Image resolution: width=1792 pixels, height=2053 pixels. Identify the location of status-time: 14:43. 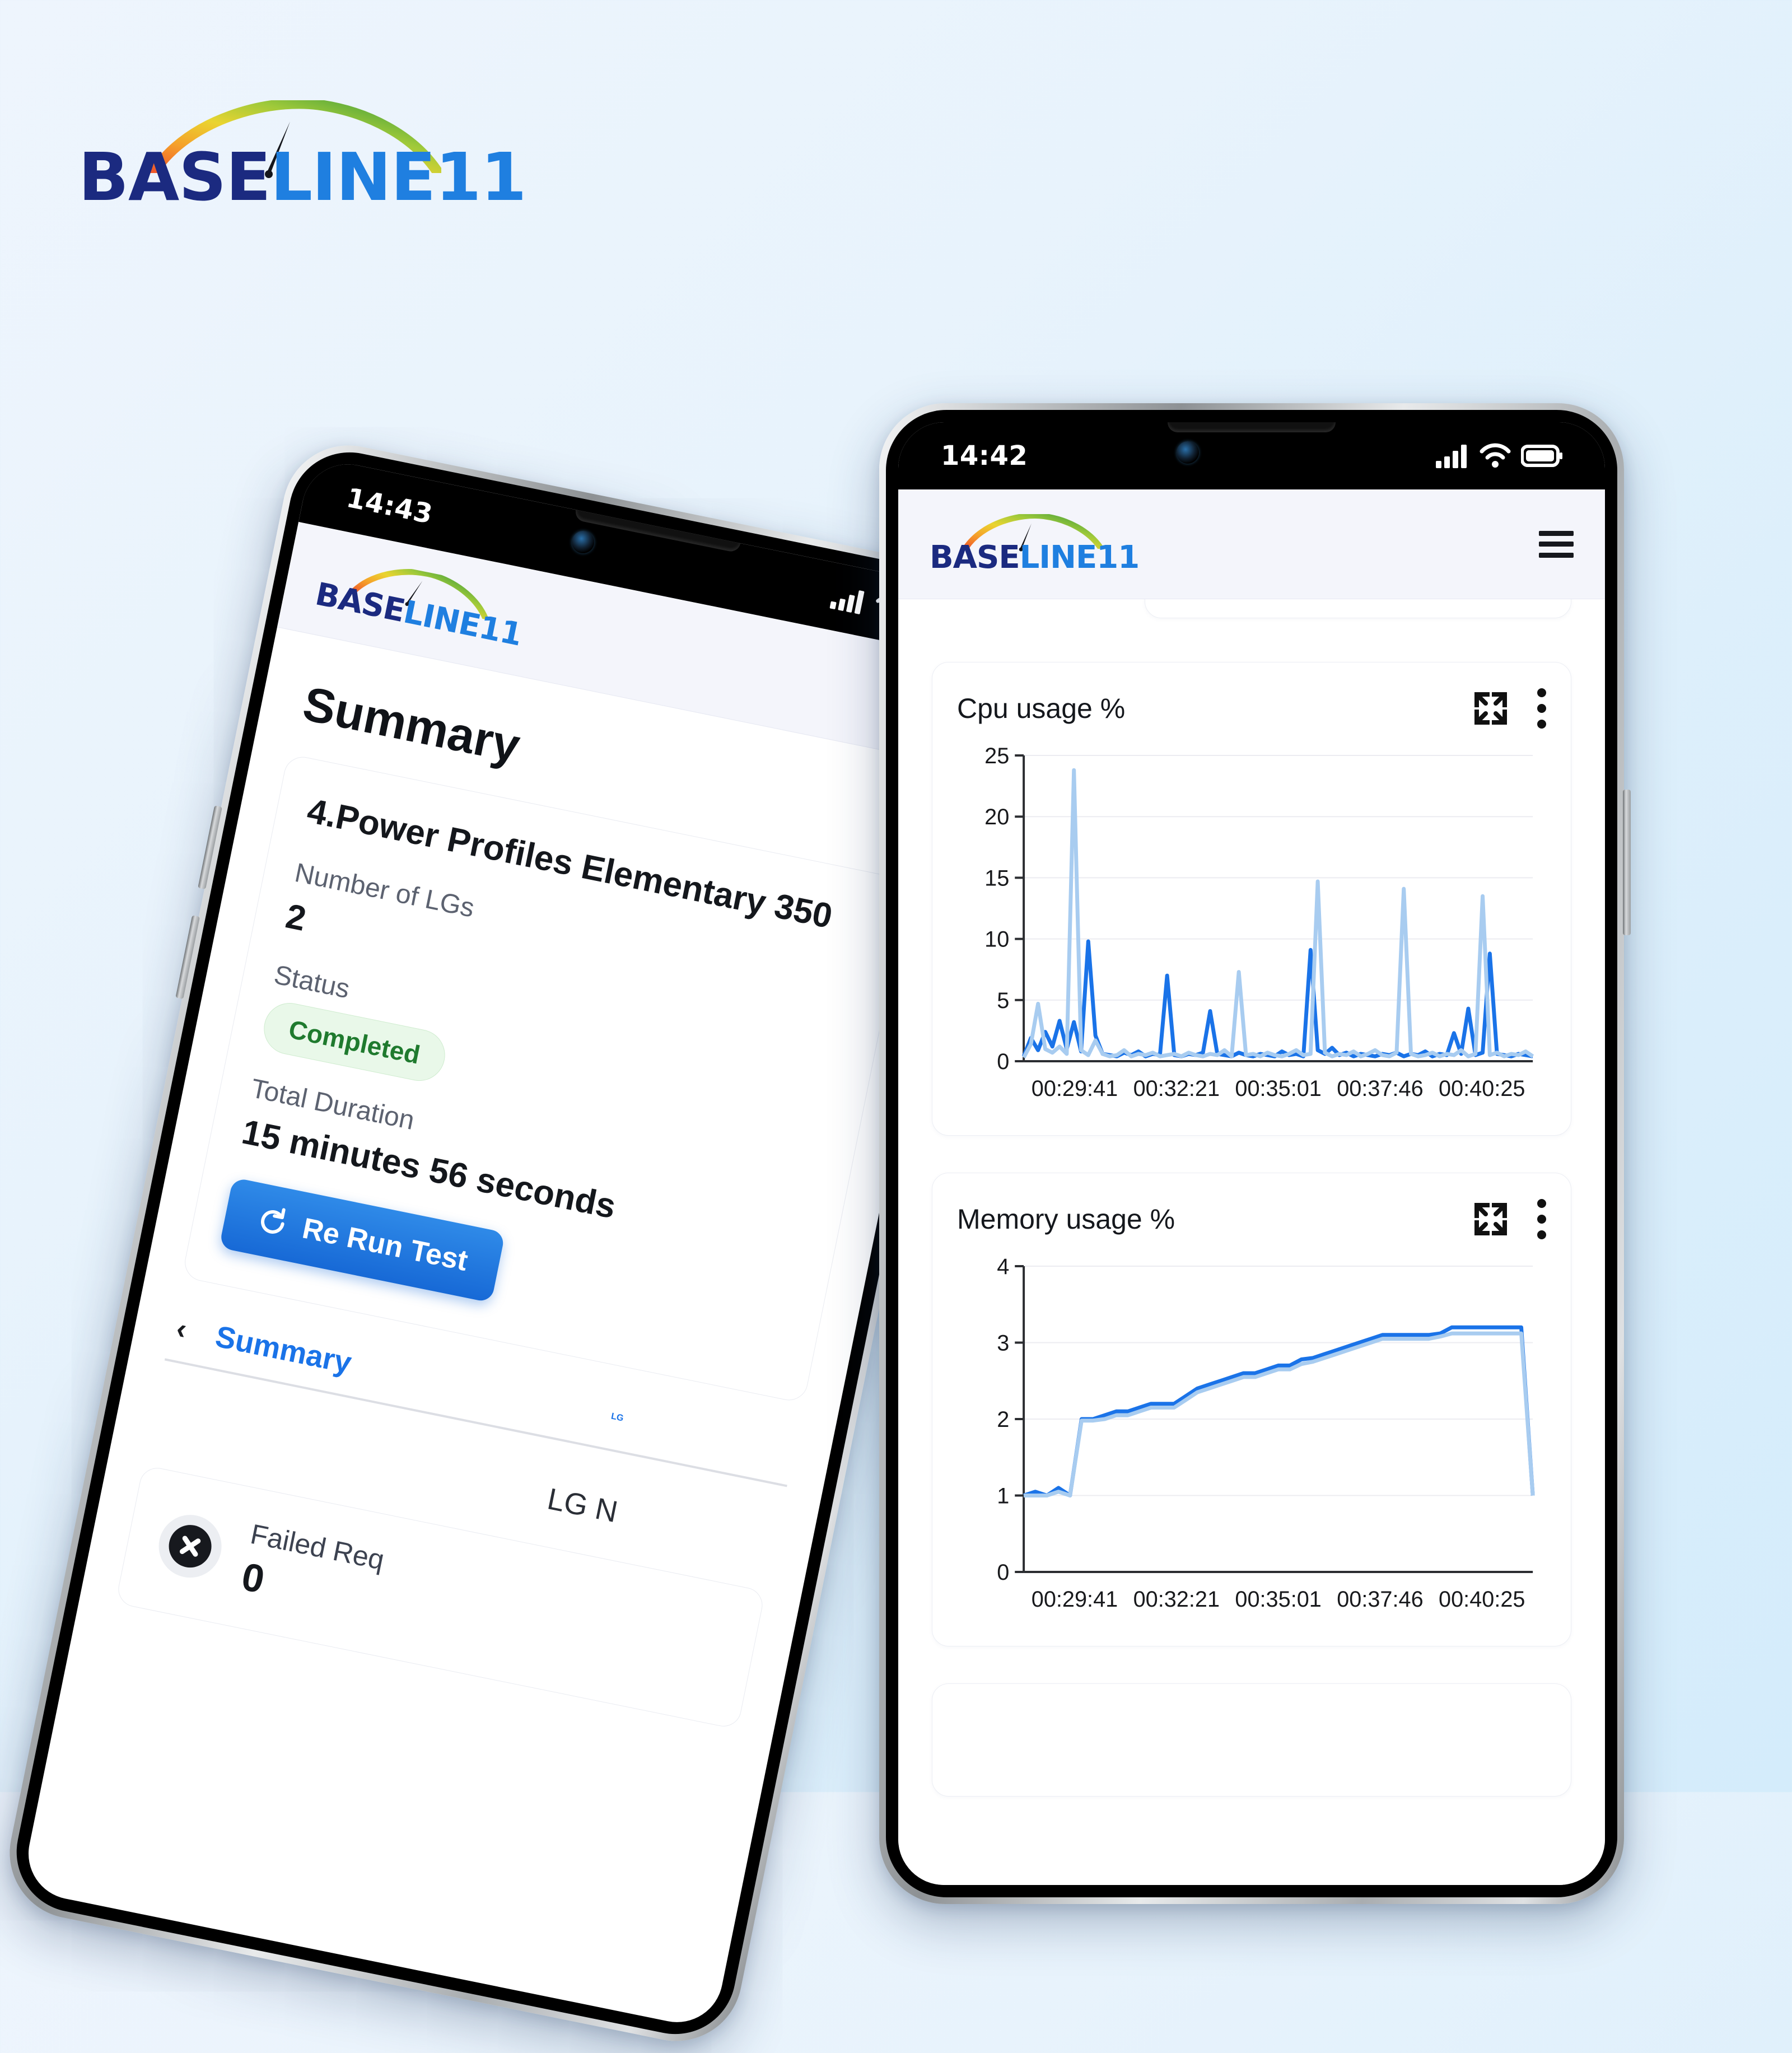
(390, 506).